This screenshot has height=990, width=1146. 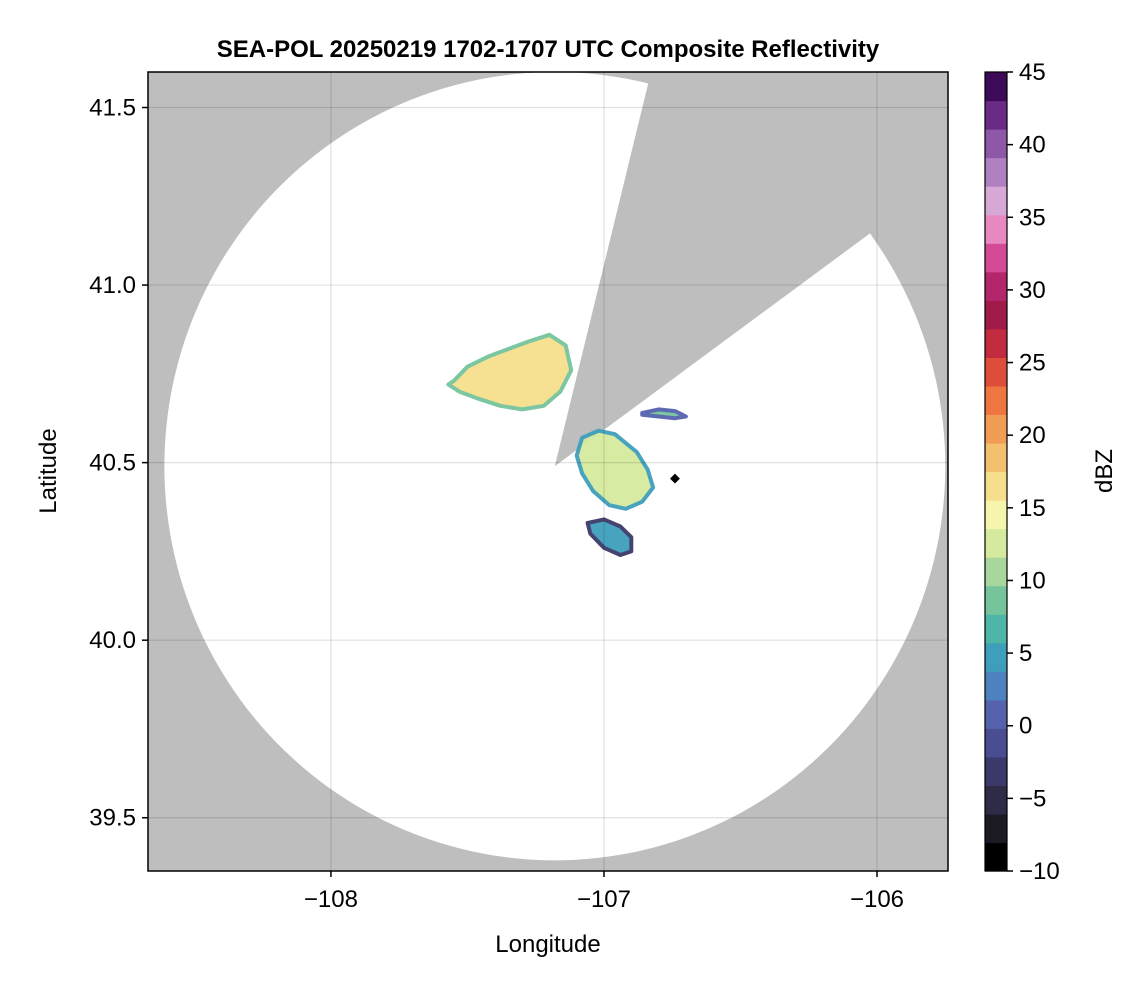 What do you see at coordinates (1032, 290) in the screenshot?
I see `colorbar-tick-label: 30` at bounding box center [1032, 290].